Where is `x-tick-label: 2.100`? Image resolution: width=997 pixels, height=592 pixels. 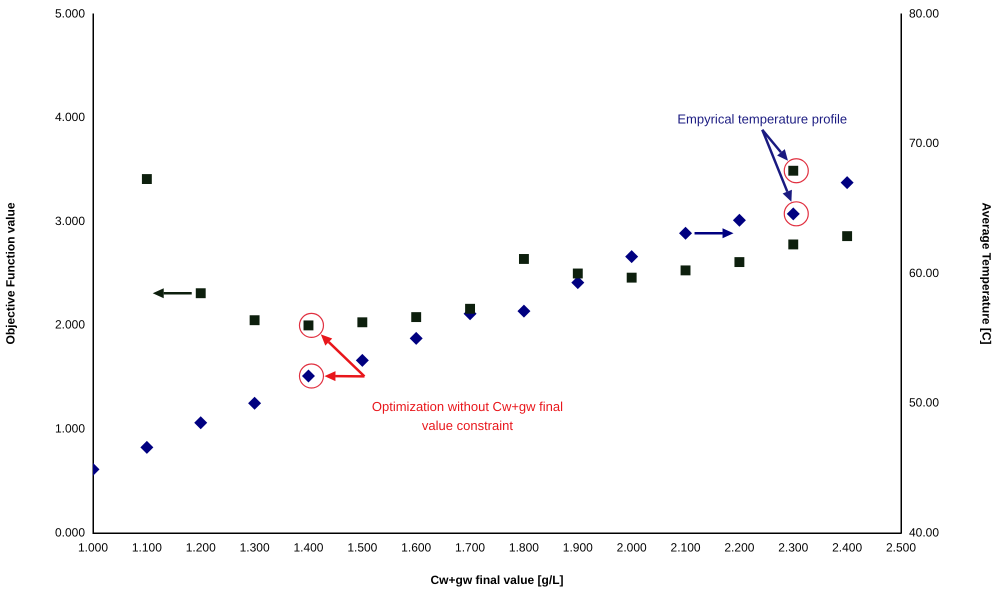 x-tick-label: 2.100 is located at coordinates (685, 547).